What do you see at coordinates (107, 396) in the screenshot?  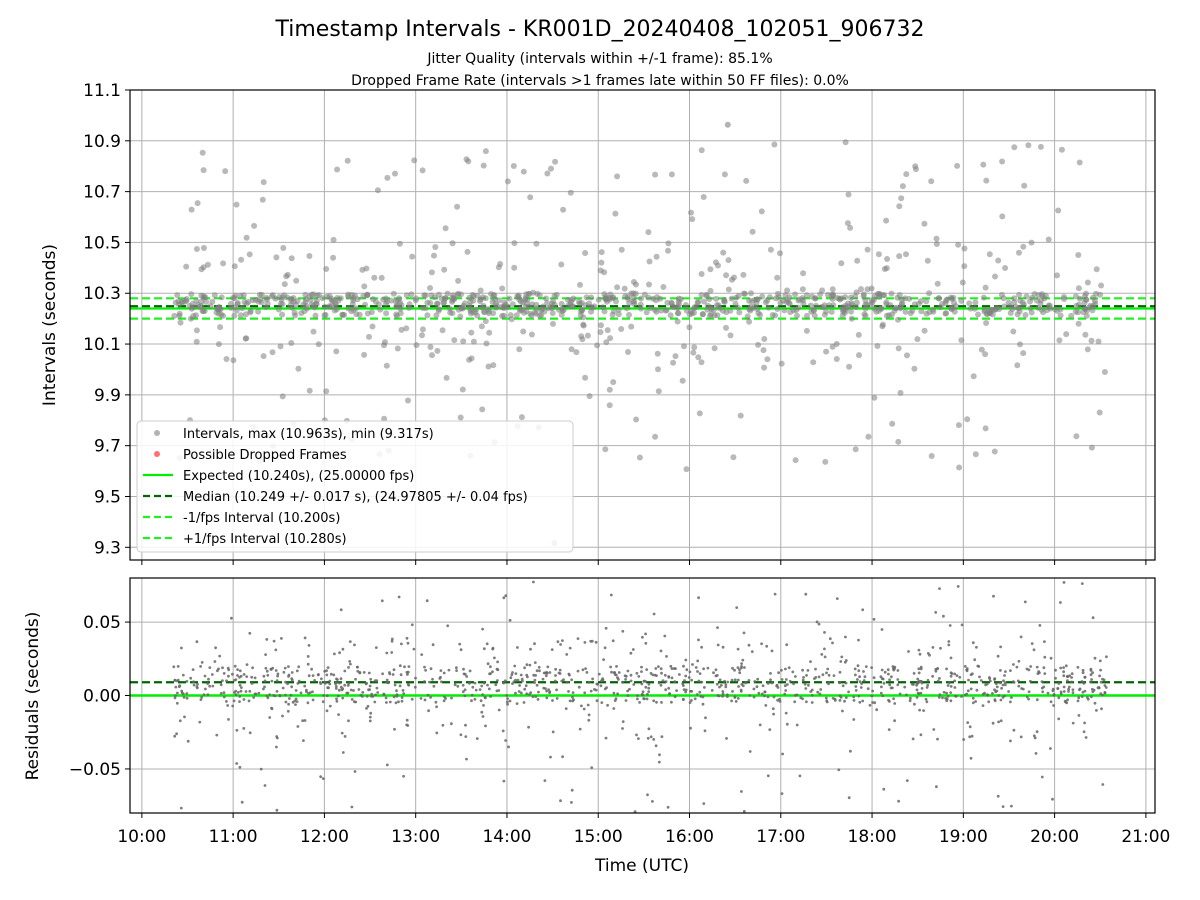 I see `top-y-tick-label: 9.9` at bounding box center [107, 396].